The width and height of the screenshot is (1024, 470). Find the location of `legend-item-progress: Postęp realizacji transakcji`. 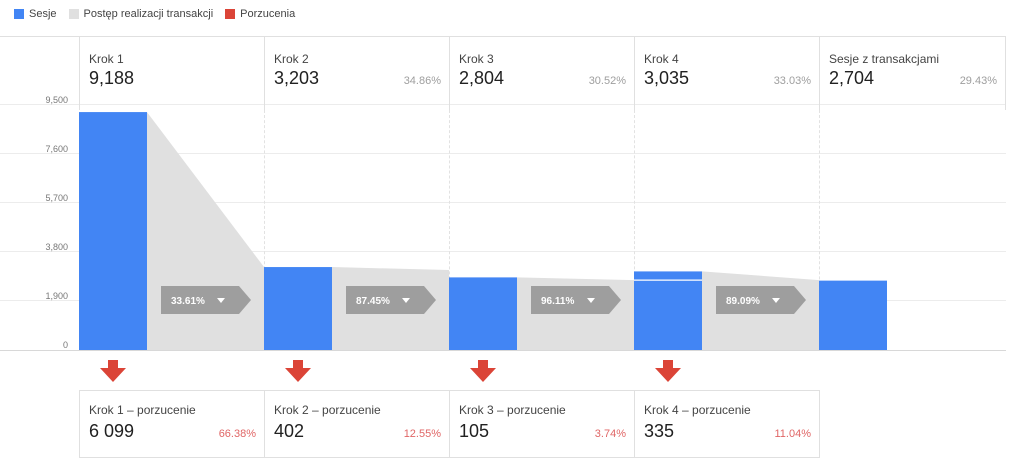

legend-item-progress: Postęp realizacji transakcji is located at coordinates (141, 14).